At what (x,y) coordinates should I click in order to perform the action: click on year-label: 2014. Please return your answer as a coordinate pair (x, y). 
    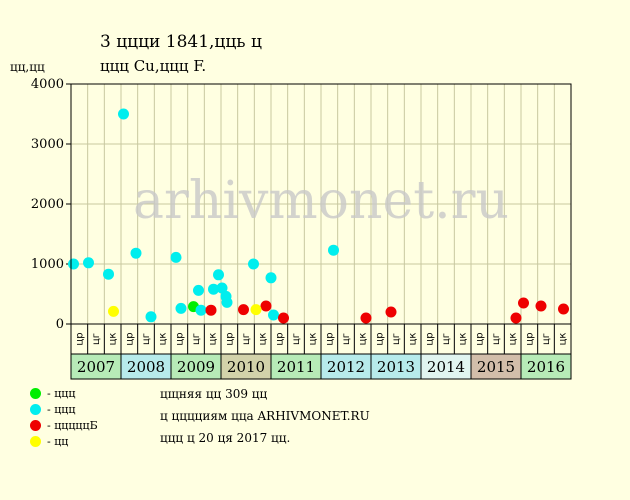
    Looking at the image, I should click on (446, 367).